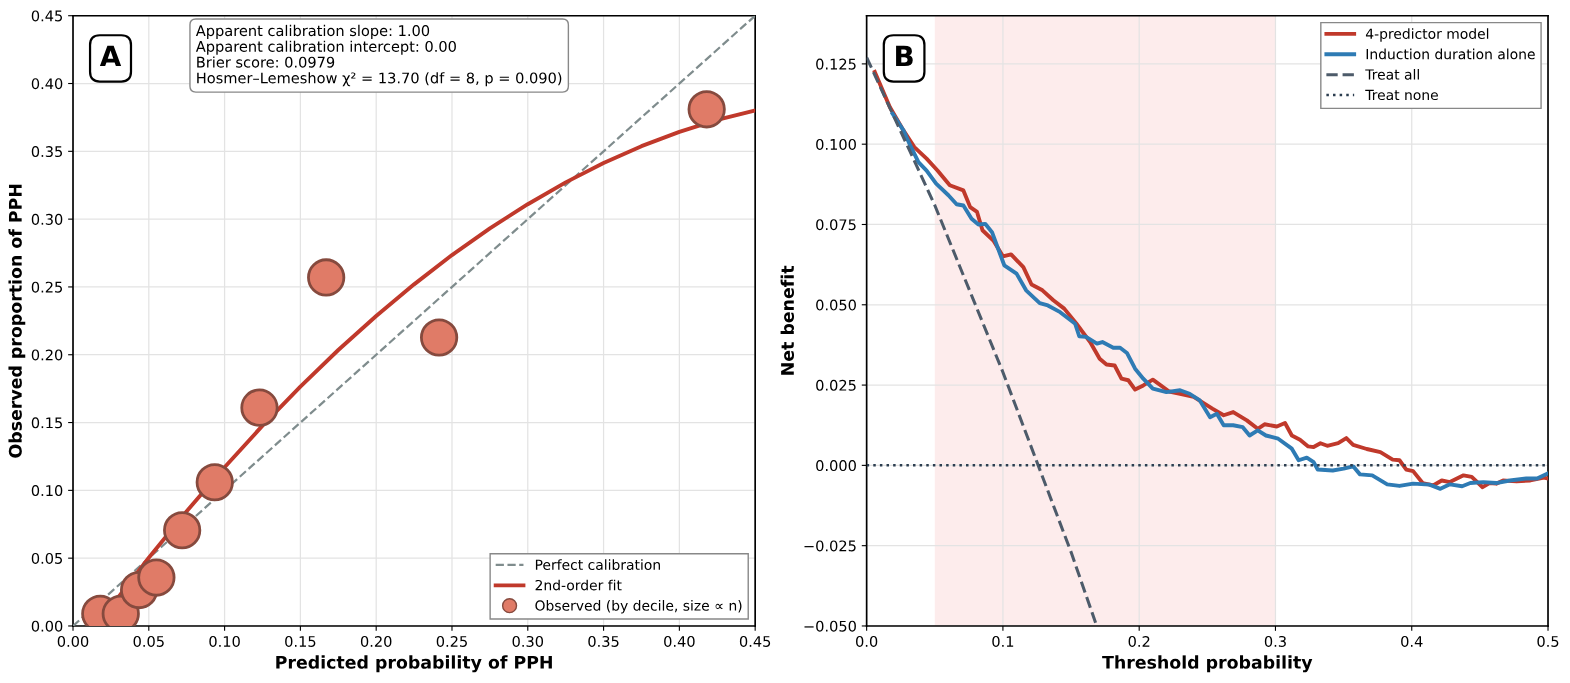 The image size is (1570, 683). What do you see at coordinates (836, 225) in the screenshot?
I see `y-tick-label: 0.075` at bounding box center [836, 225].